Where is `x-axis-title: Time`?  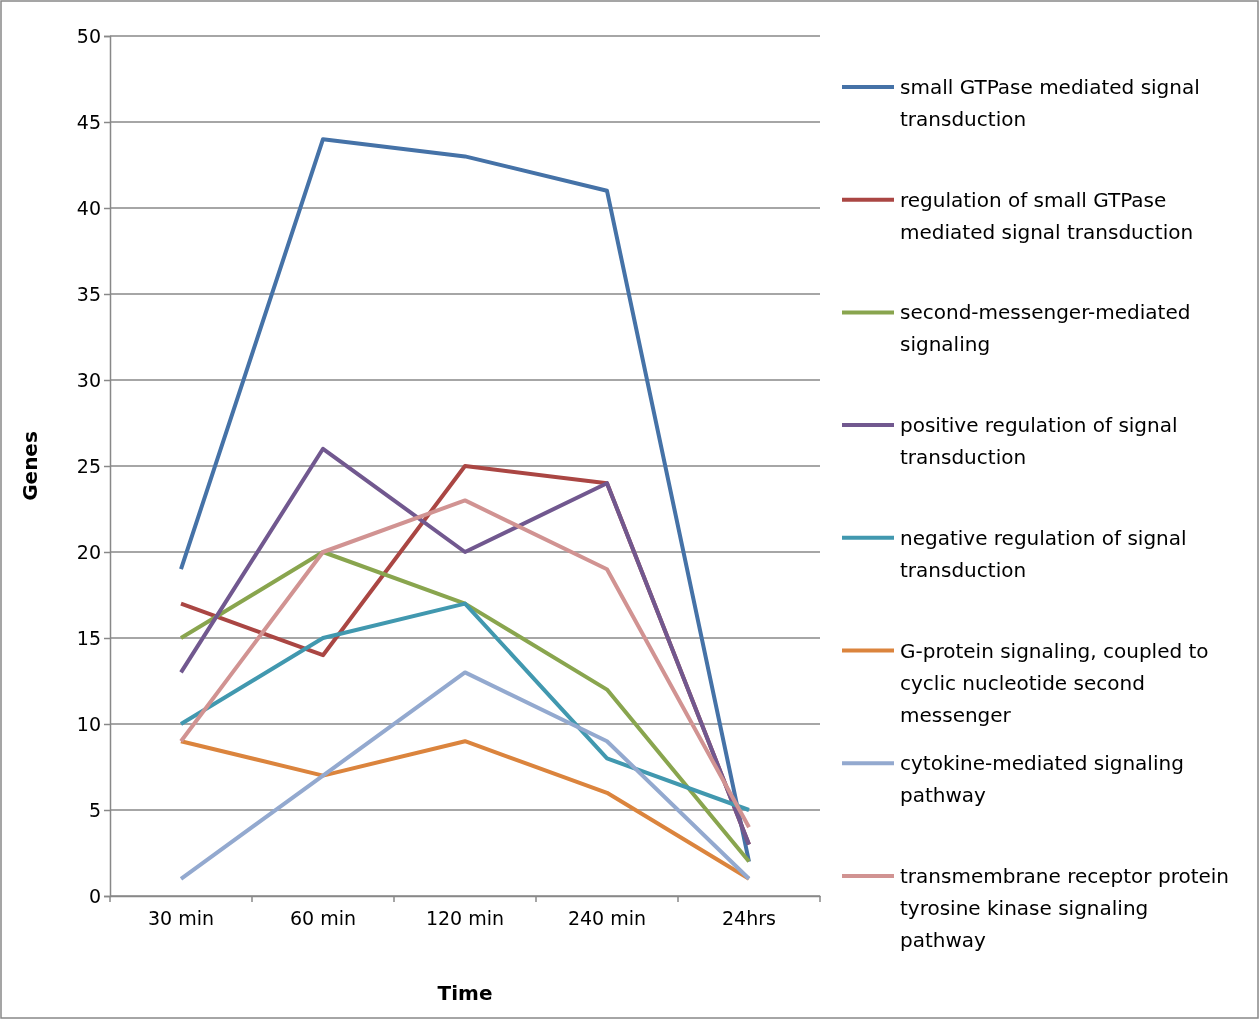 x-axis-title: Time is located at coordinates (465, 993).